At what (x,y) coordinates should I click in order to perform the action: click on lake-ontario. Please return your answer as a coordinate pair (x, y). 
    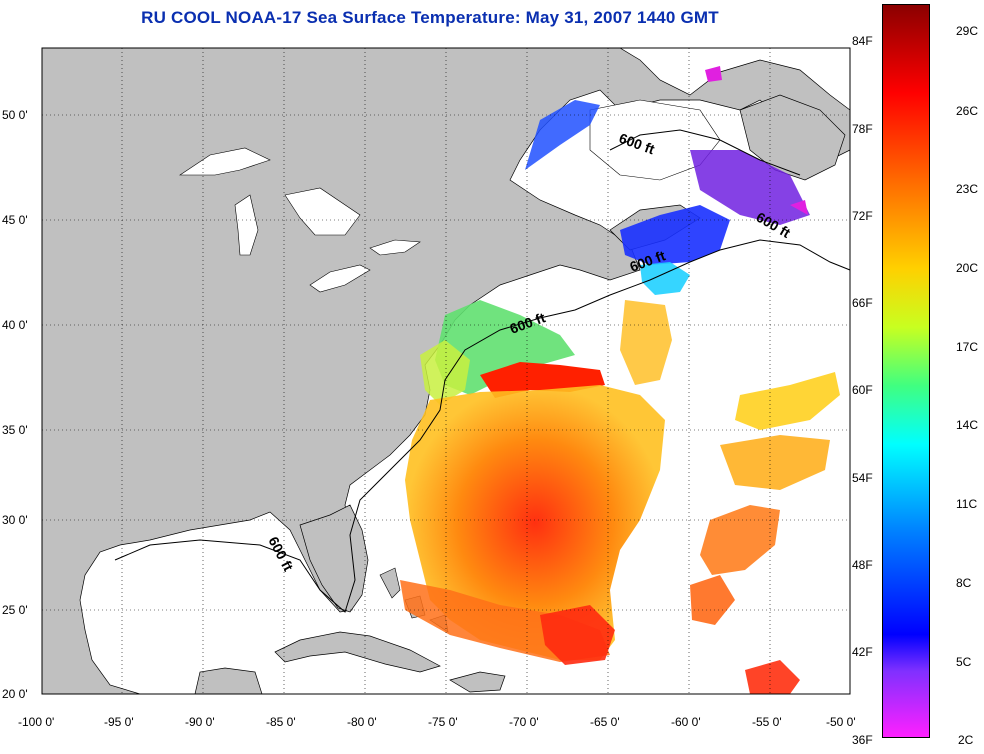
    Looking at the image, I should click on (395, 247).